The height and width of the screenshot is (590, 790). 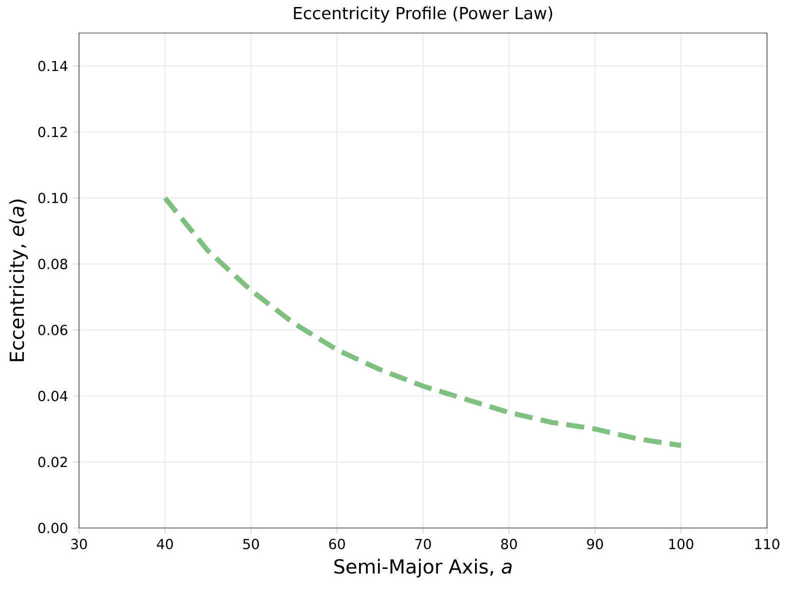 I want to click on y-tick-label: 0.06, so click(x=53, y=330).